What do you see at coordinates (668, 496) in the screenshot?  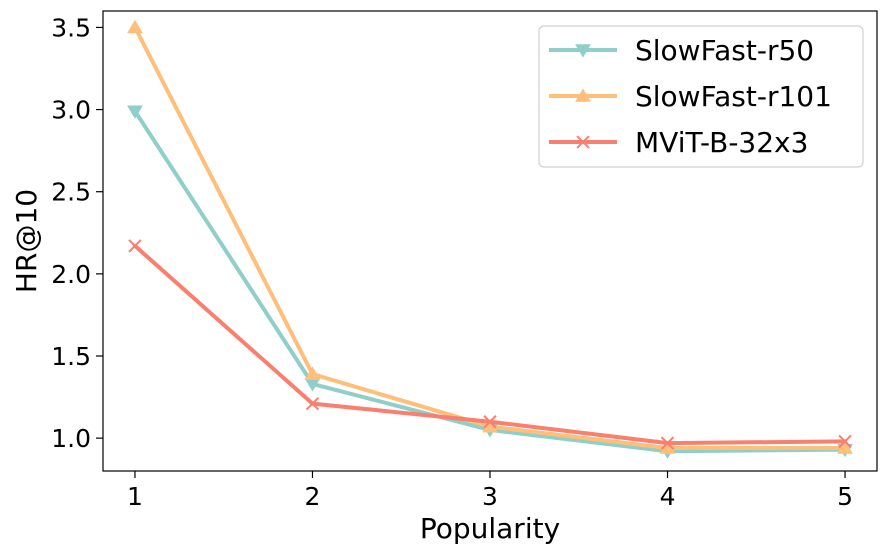 I see `x-tick-label: 4` at bounding box center [668, 496].